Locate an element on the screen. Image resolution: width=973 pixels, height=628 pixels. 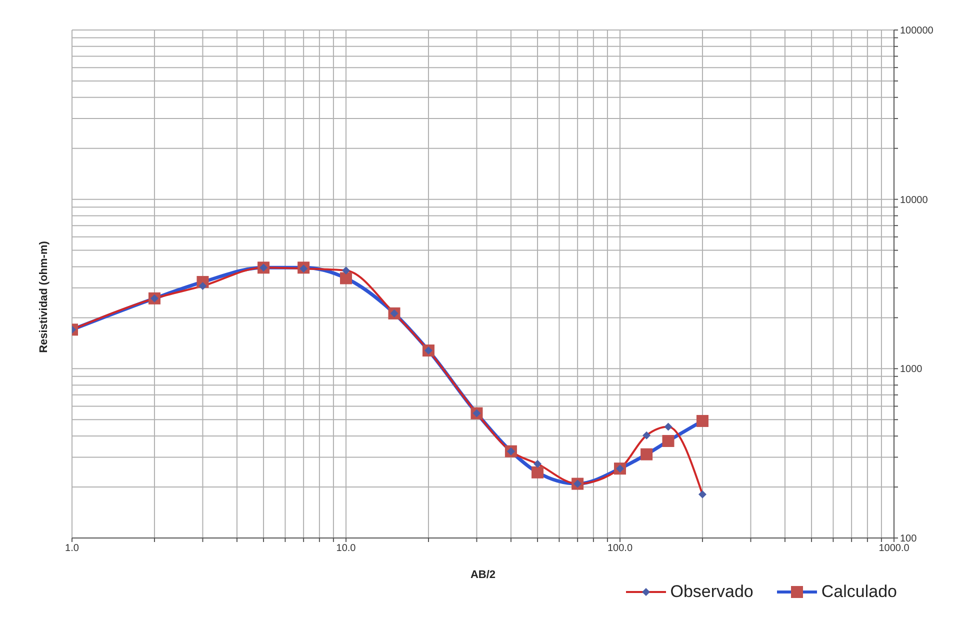
x-axis-title: AB/2 is located at coordinates (483, 575).